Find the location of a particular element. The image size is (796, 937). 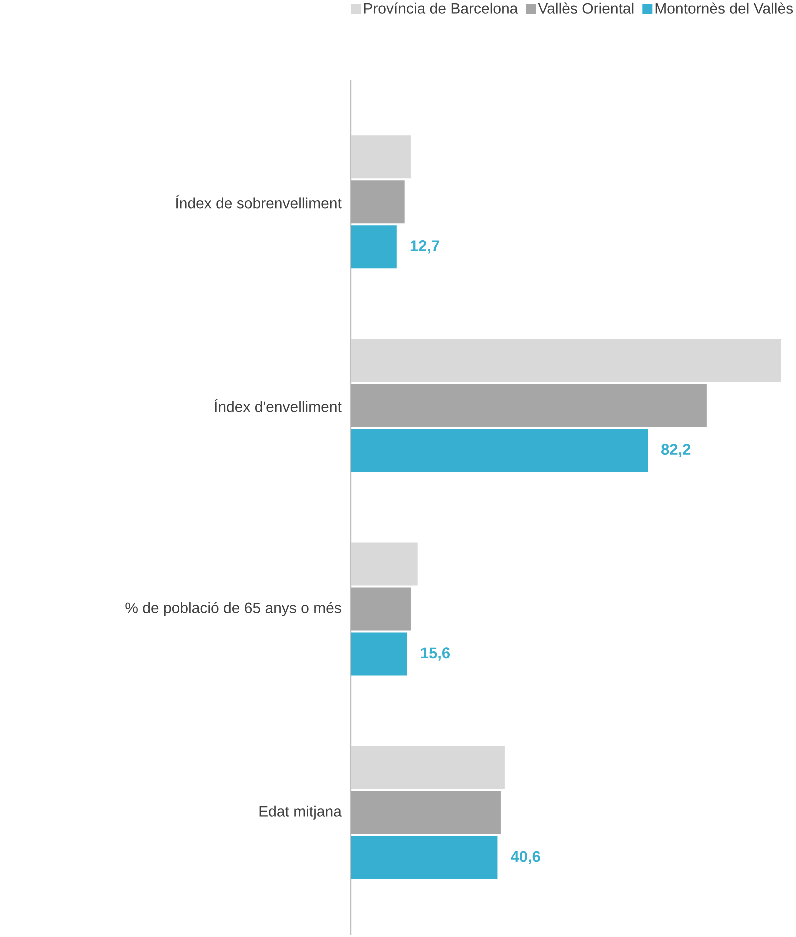

data-label: 40,6 is located at coordinates (525, 857).